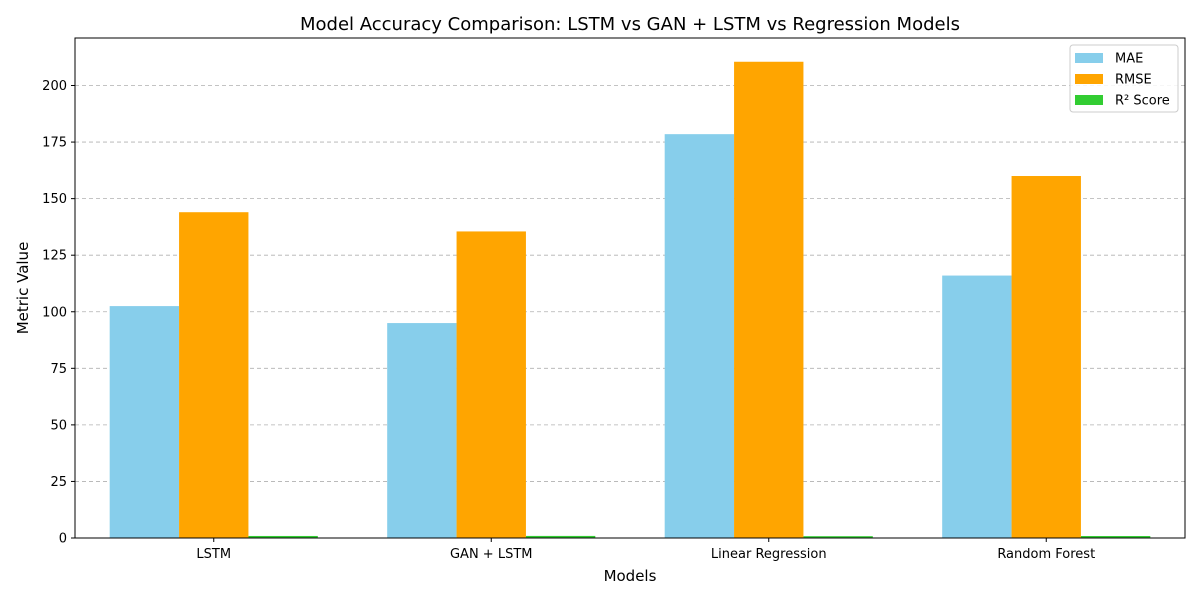 The width and height of the screenshot is (1200, 600). What do you see at coordinates (23, 288) in the screenshot?
I see `y-axis-label: Metric Value` at bounding box center [23, 288].